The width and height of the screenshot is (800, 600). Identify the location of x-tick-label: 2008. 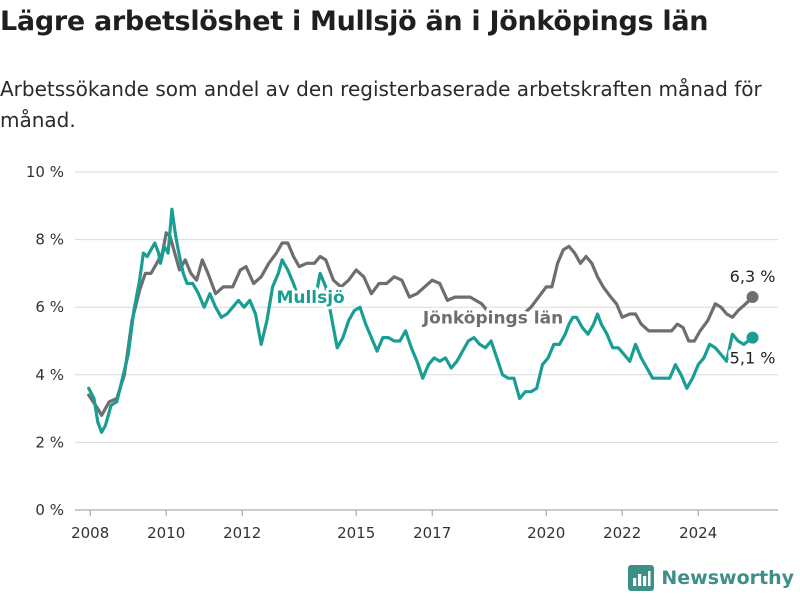
(90, 533).